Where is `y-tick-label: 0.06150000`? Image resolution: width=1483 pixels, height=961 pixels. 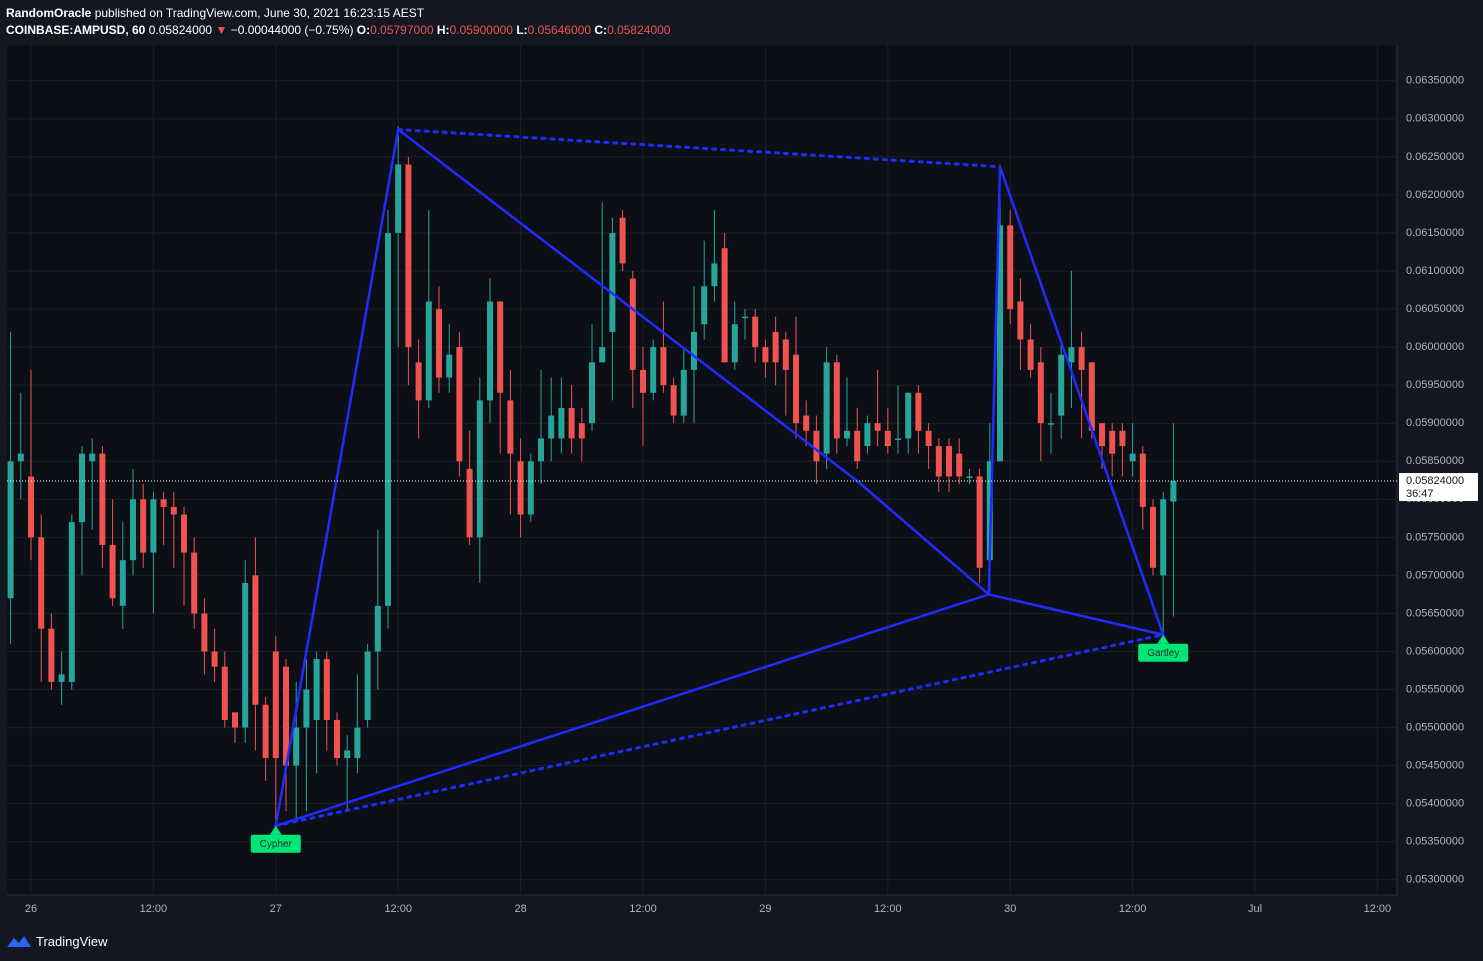
y-tick-label: 0.06150000 is located at coordinates (1435, 233).